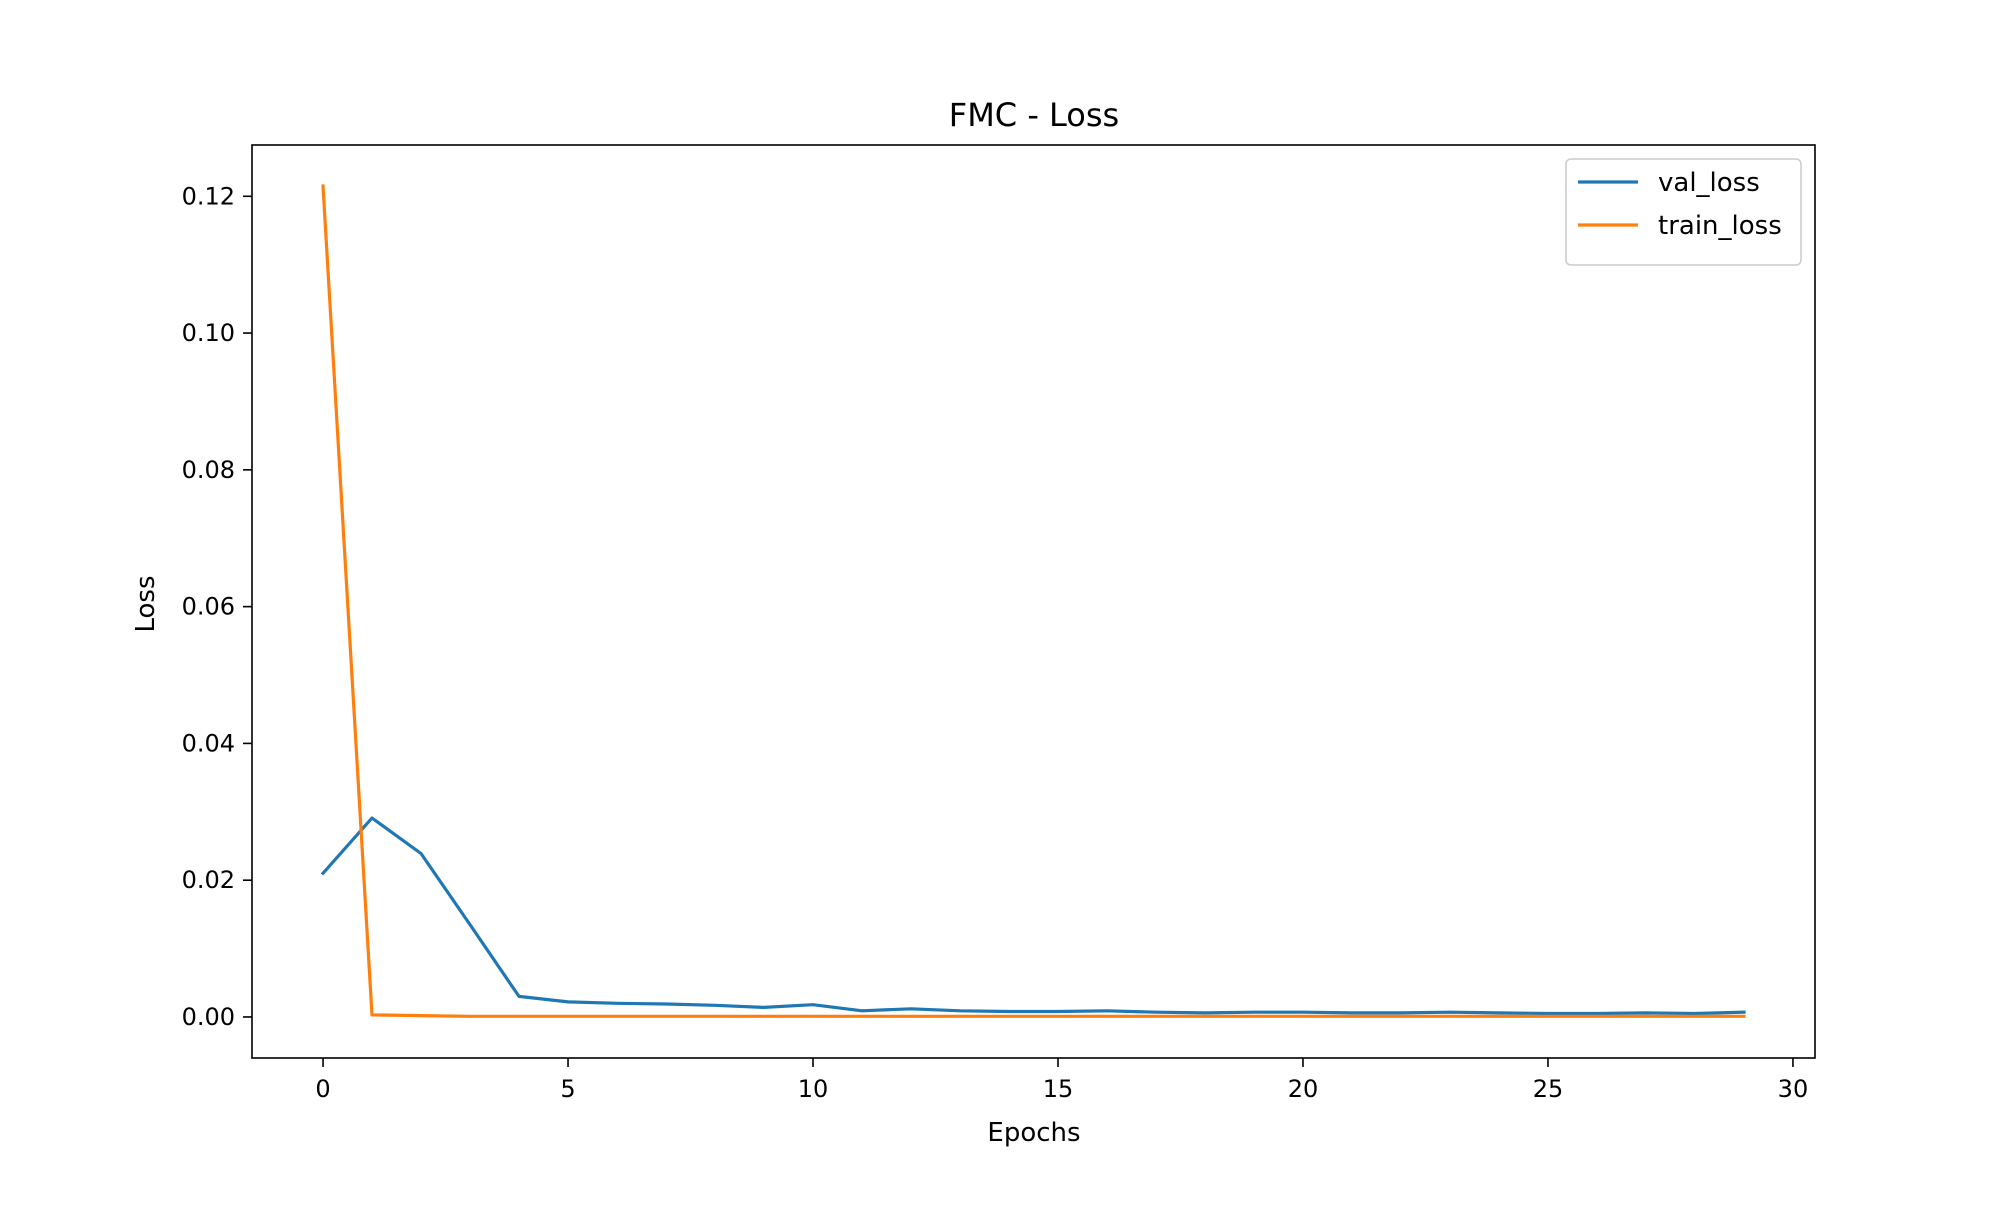 This screenshot has width=2000, height=1205. I want to click on x-tick-label: 5, so click(567, 1089).